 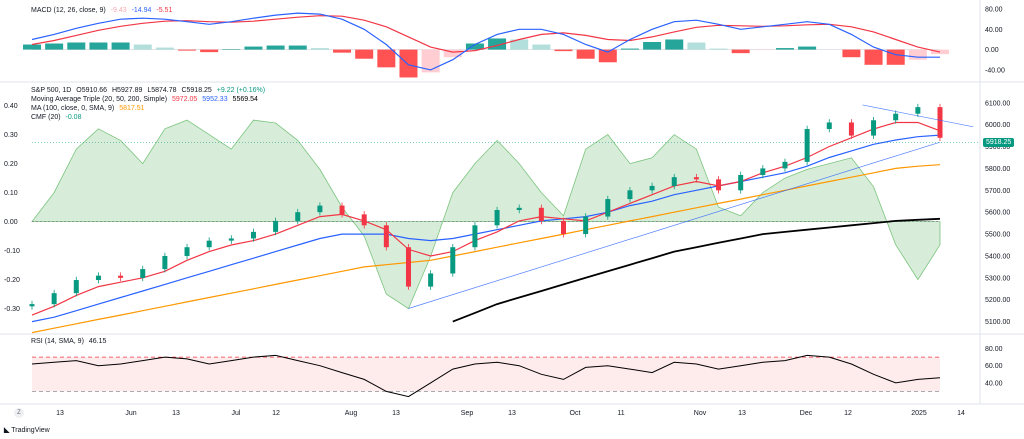 I want to click on macd-axis-tick: -40.00, so click(x=995, y=70).